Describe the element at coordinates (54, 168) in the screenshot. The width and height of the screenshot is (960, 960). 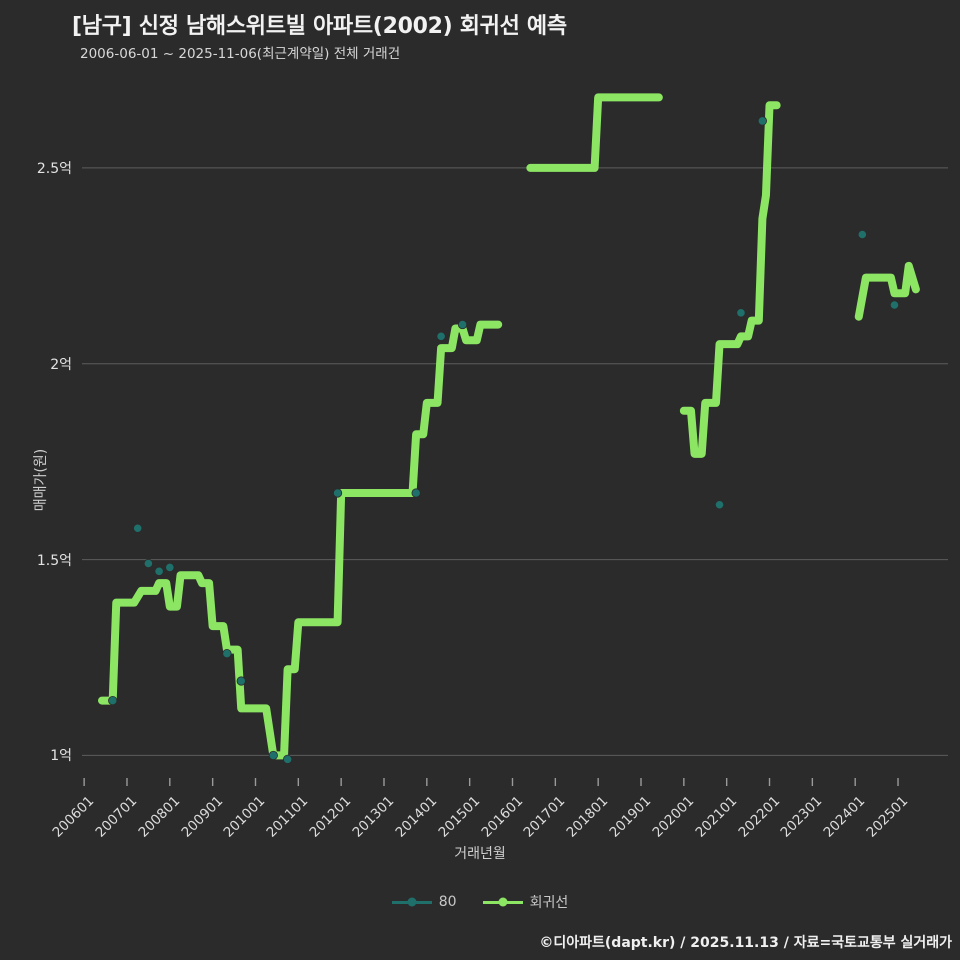
I see `y-axis-tick-label: 2.5억` at that location.